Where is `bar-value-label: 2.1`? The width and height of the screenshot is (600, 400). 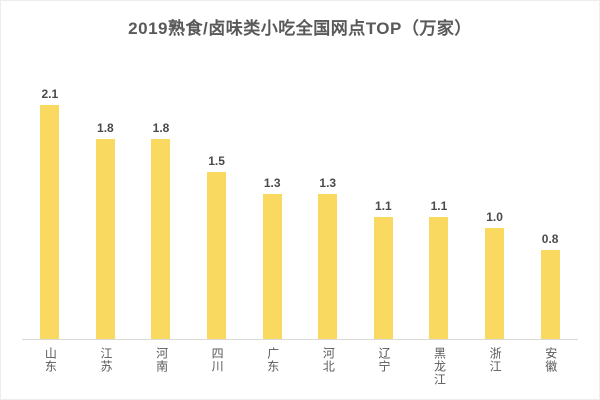 bar-value-label: 2.1 is located at coordinates (50, 94).